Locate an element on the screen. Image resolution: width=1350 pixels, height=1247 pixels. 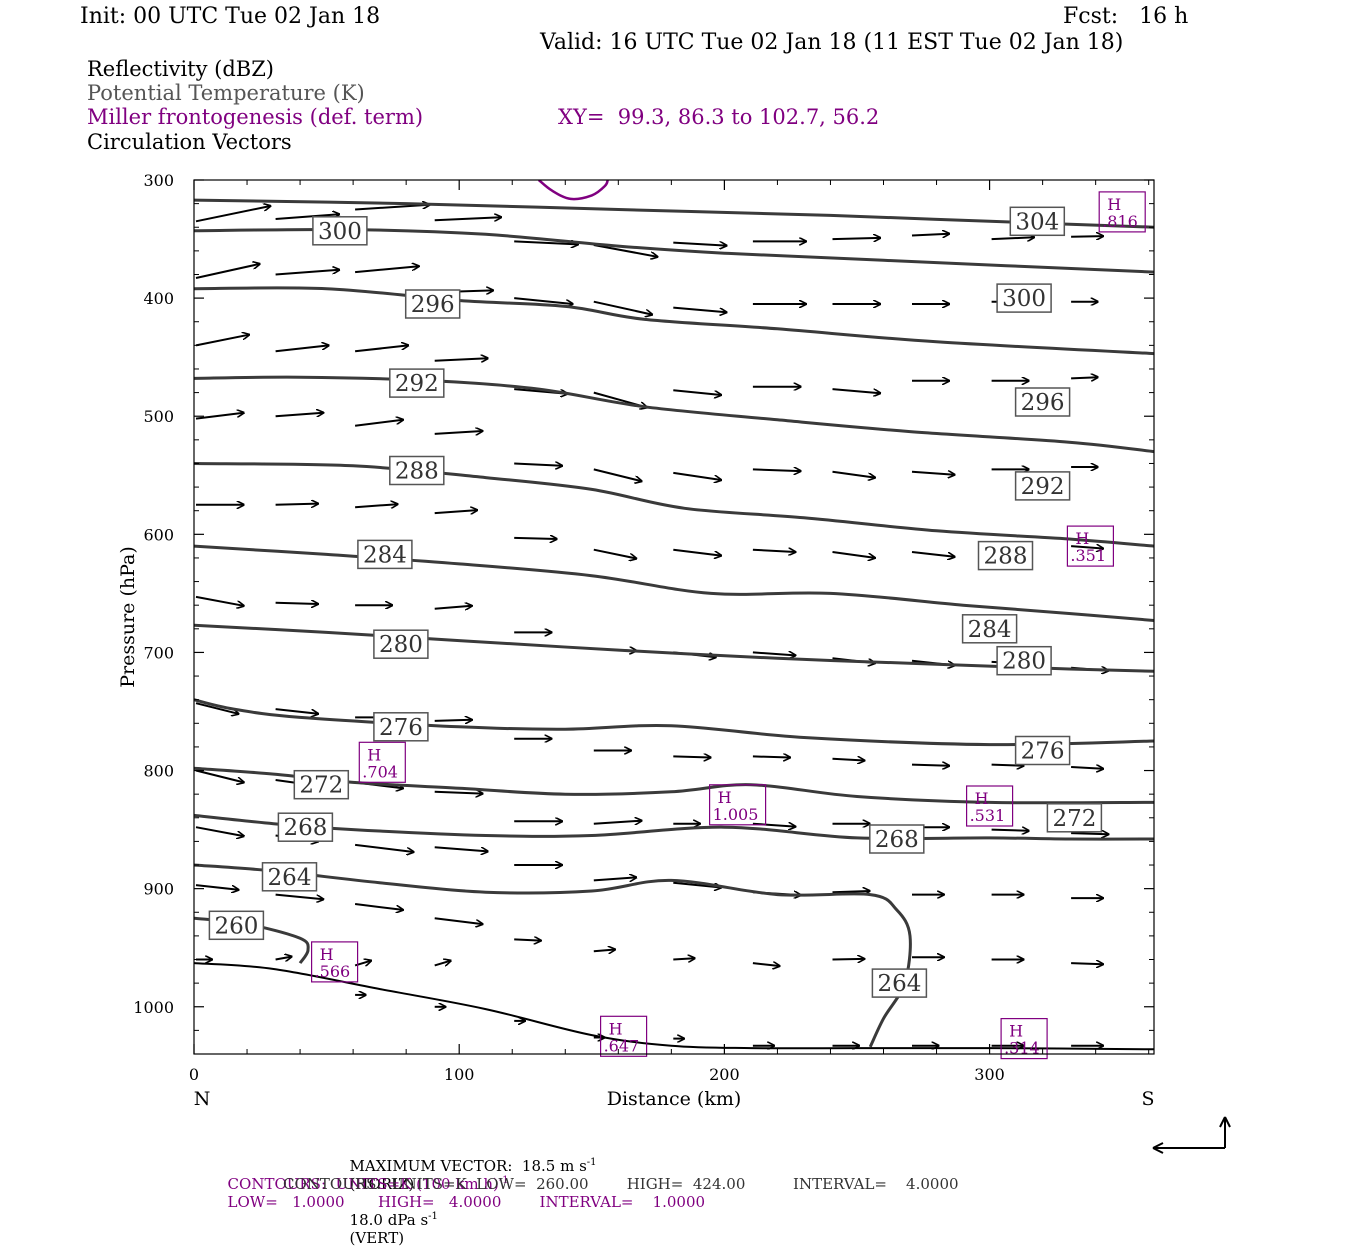
theta-label-text: 268 is located at coordinates (897, 840).